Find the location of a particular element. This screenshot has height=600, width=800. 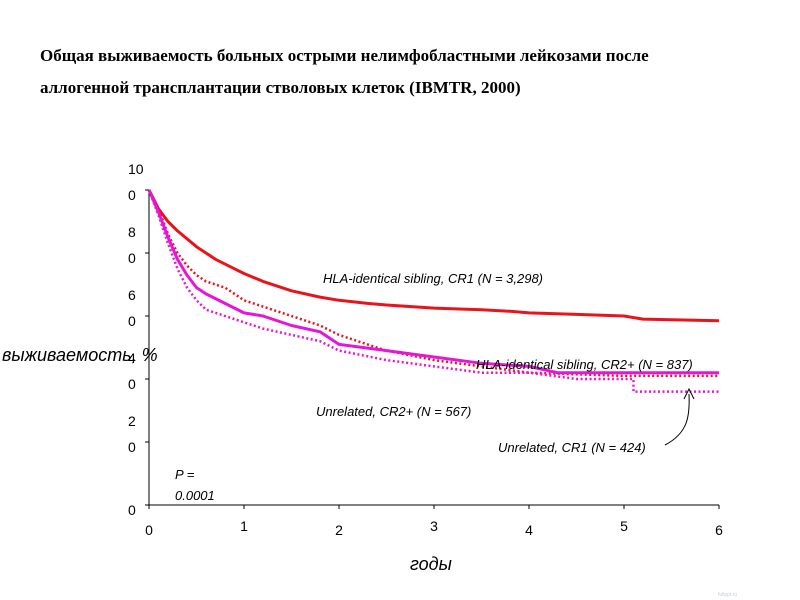

callout-arrow-head-icon is located at coordinates (689, 393).